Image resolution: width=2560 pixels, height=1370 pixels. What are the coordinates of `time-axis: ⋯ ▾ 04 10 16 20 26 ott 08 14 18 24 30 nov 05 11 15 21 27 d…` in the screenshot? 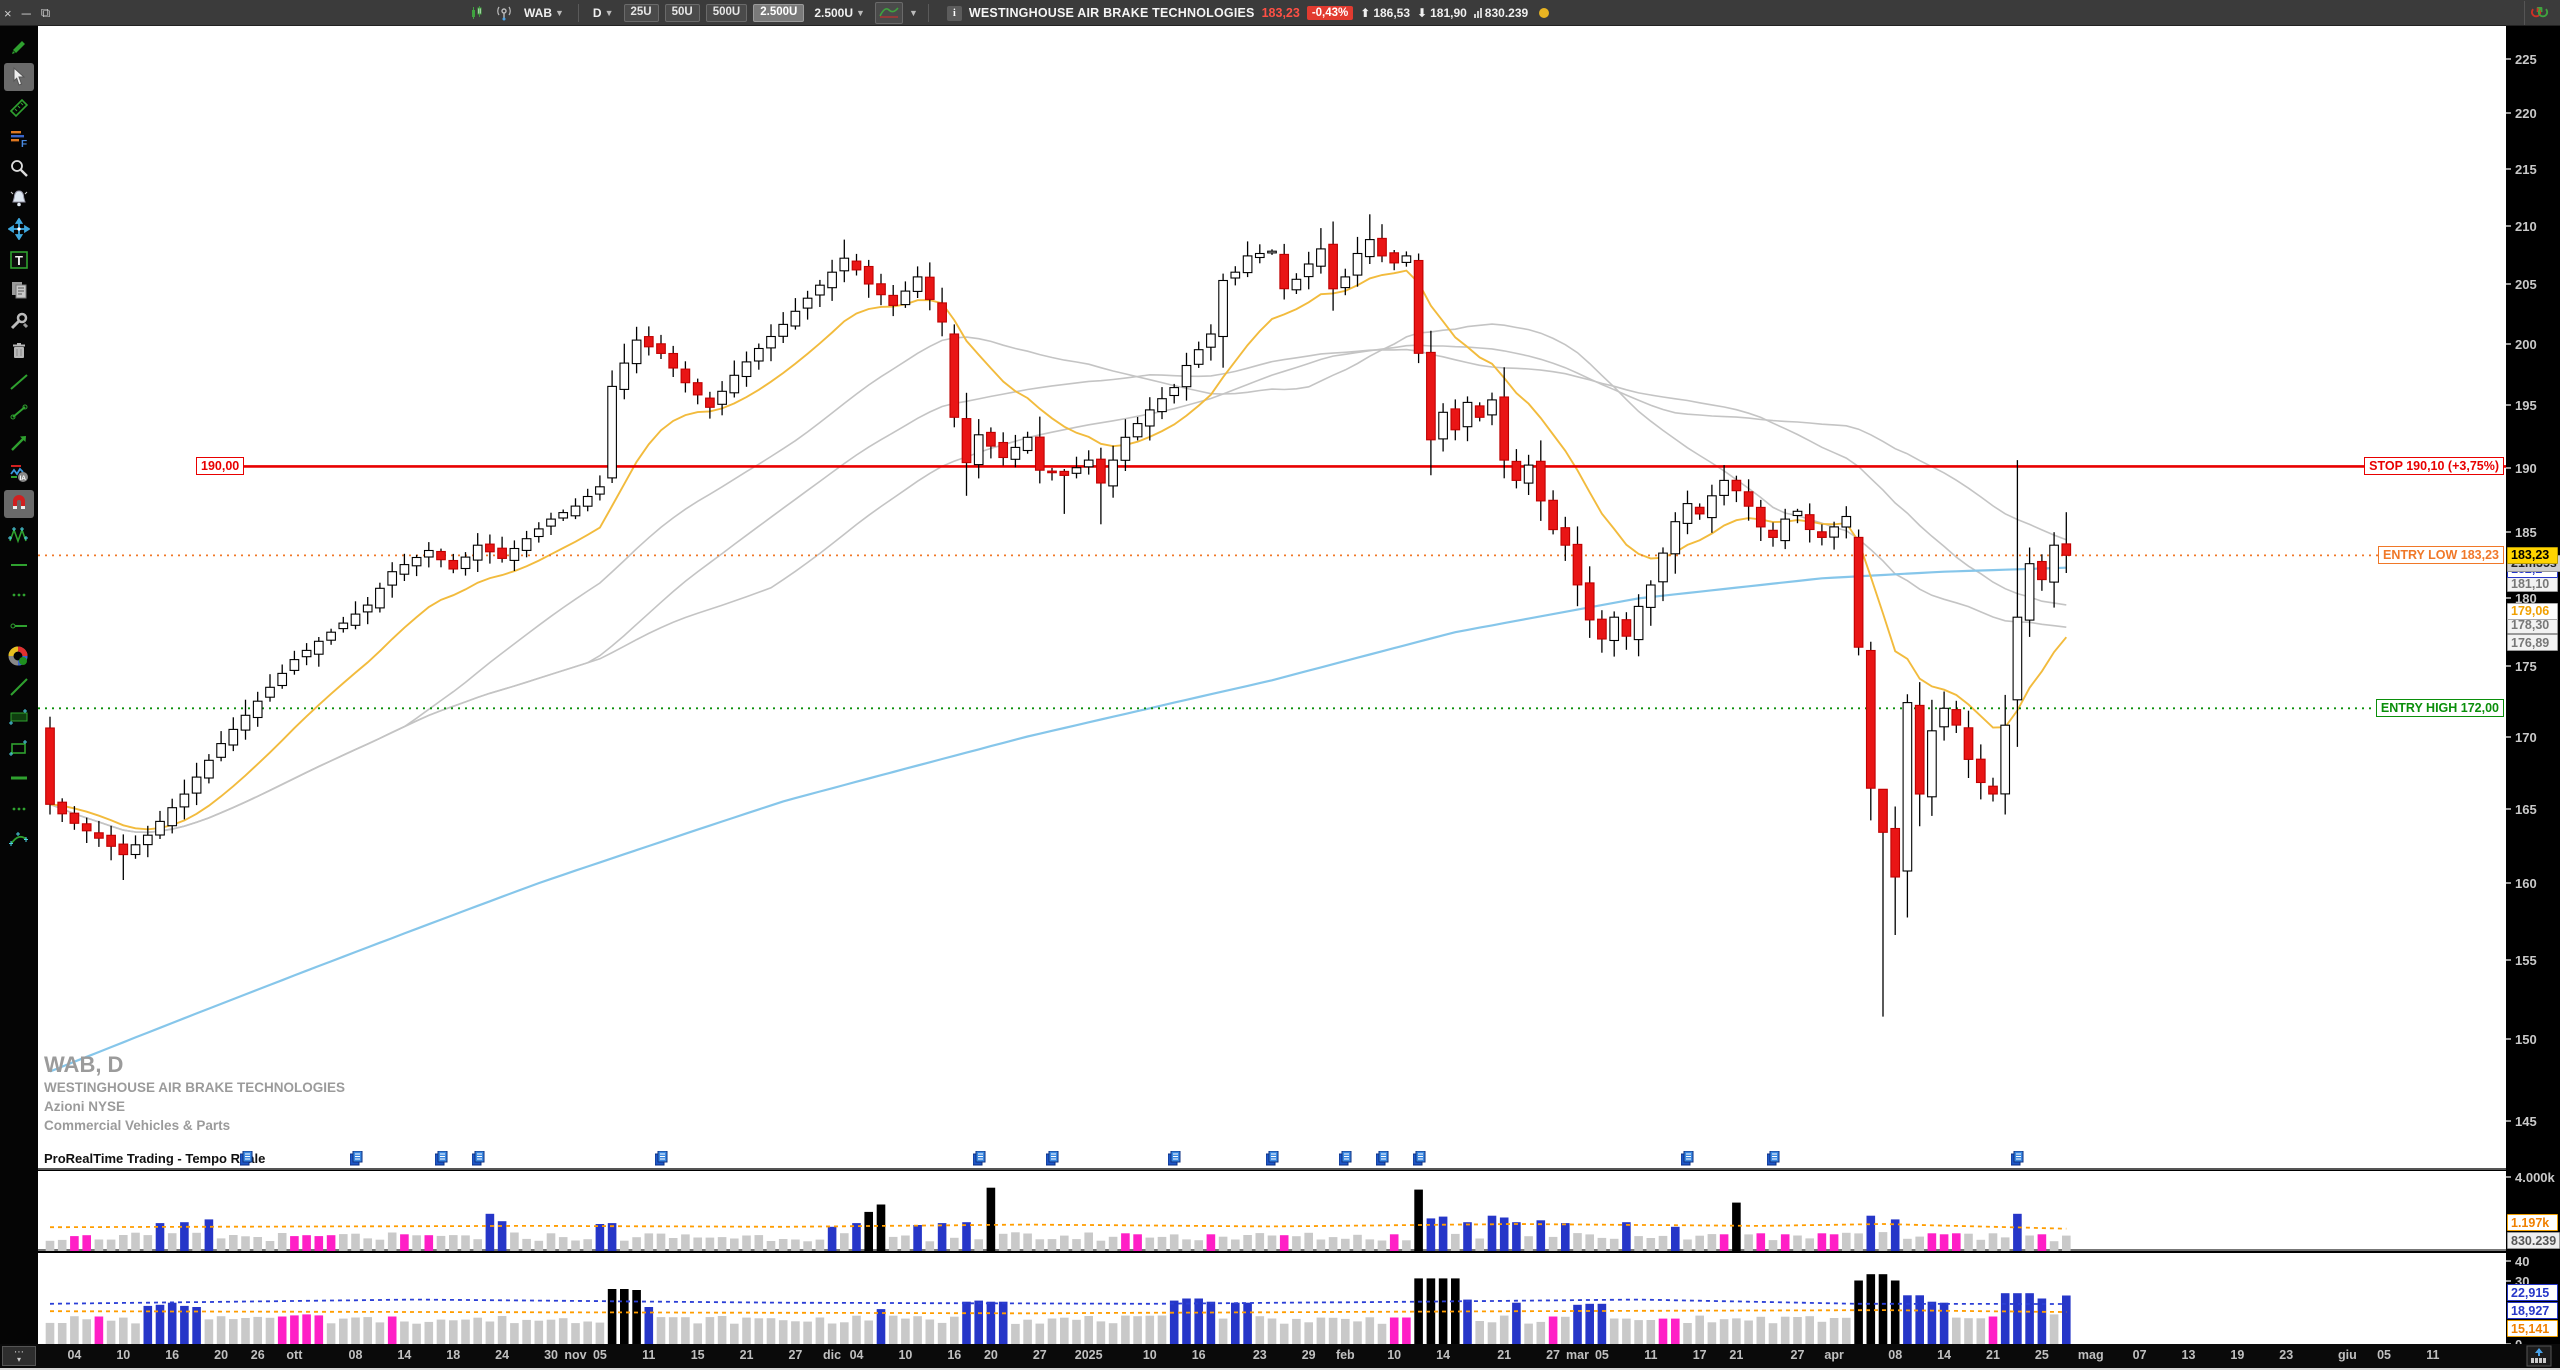 It's located at (1280, 1356).